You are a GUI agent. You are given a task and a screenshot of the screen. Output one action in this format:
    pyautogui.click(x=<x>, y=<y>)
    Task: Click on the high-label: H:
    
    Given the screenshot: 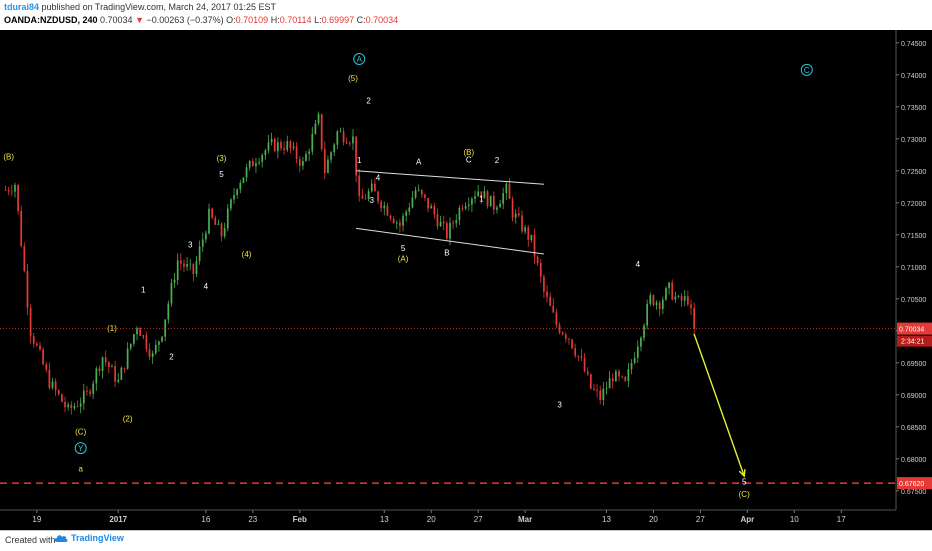 What is the action you would take?
    pyautogui.click(x=275, y=20)
    